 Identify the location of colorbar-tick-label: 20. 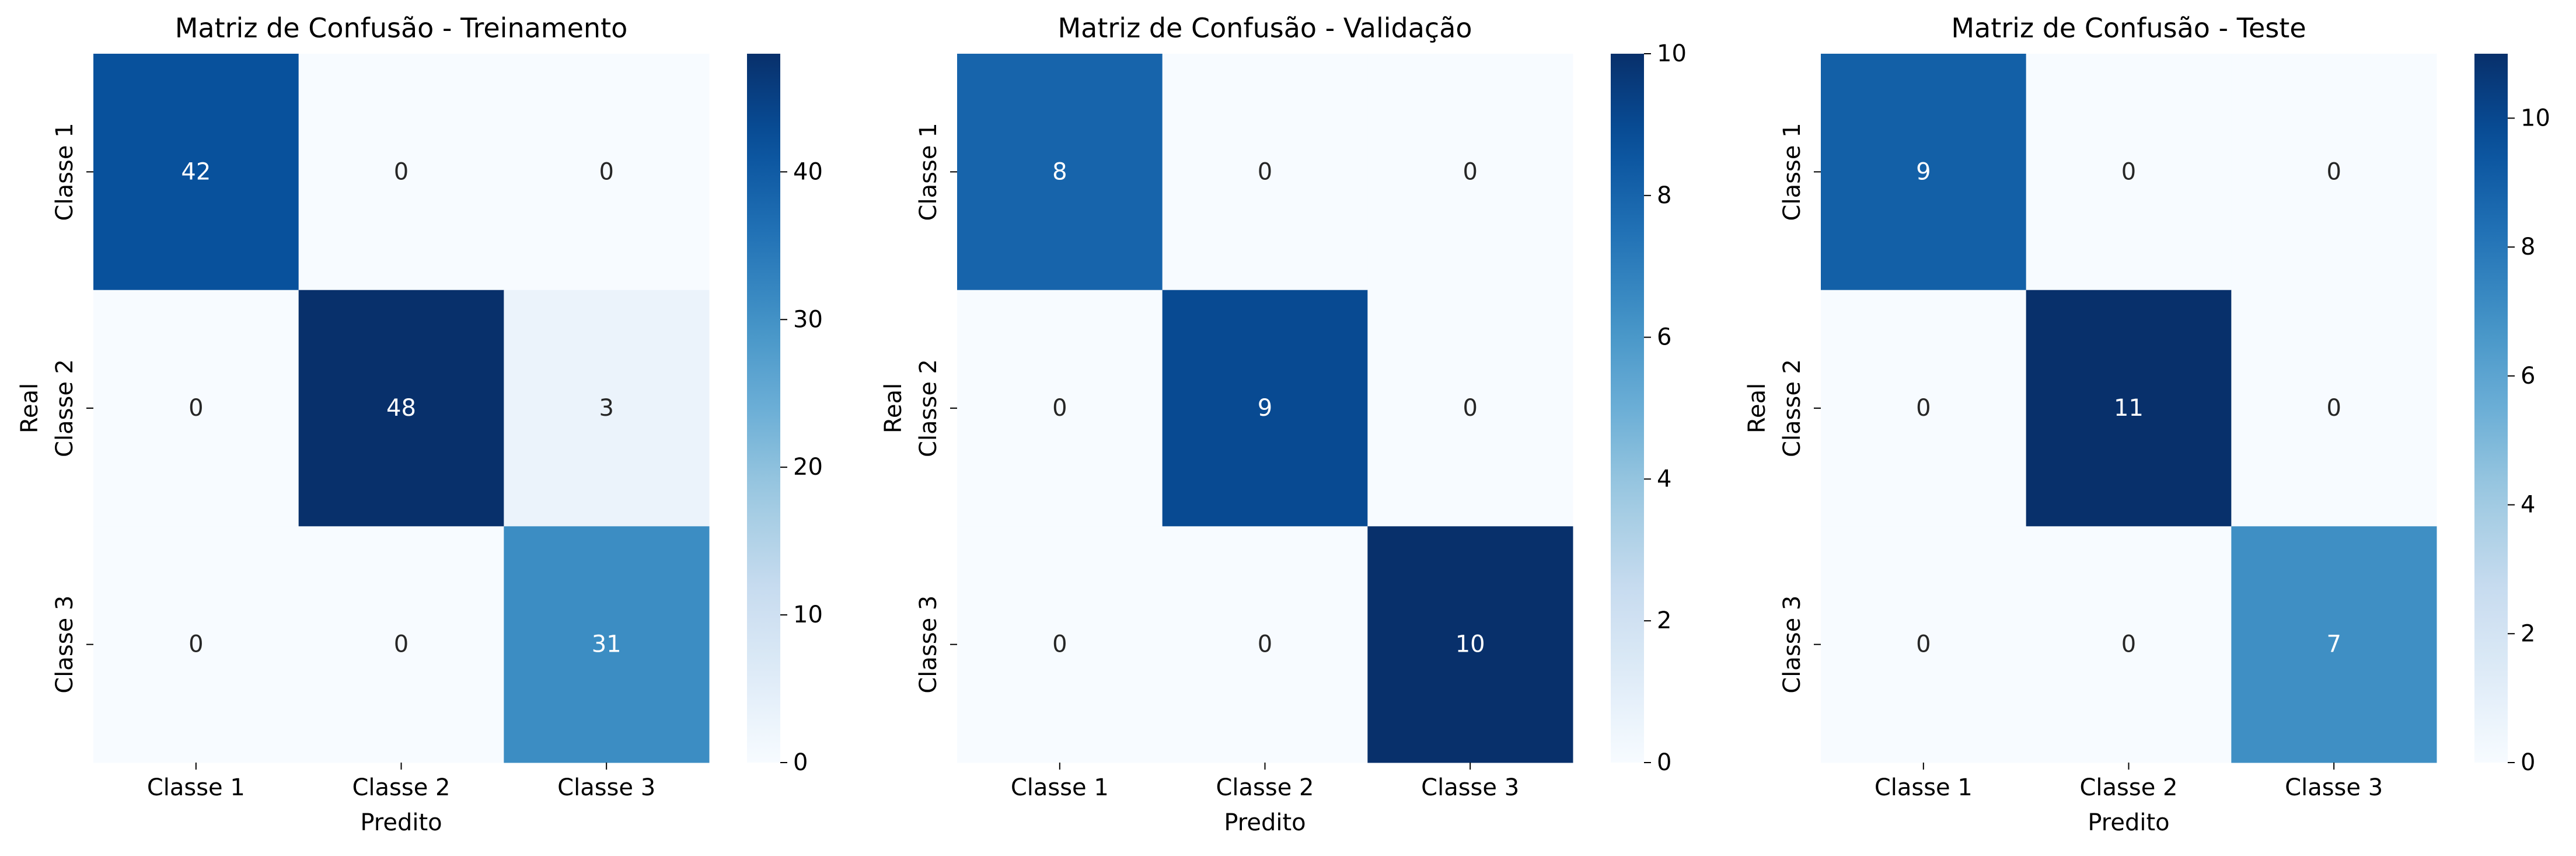
(808, 468).